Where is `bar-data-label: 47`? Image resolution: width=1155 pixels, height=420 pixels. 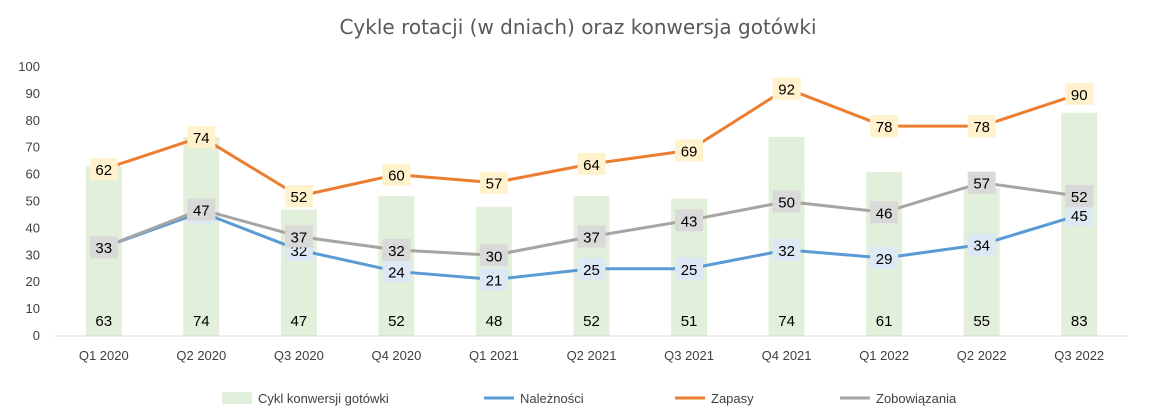 bar-data-label: 47 is located at coordinates (299, 321).